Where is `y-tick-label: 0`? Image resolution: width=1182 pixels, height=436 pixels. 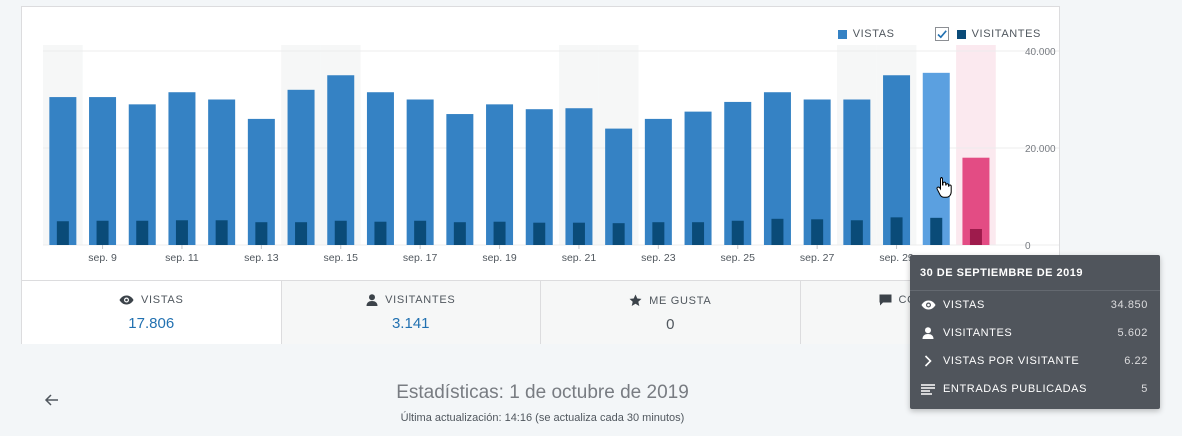 y-tick-label: 0 is located at coordinates (1028, 246).